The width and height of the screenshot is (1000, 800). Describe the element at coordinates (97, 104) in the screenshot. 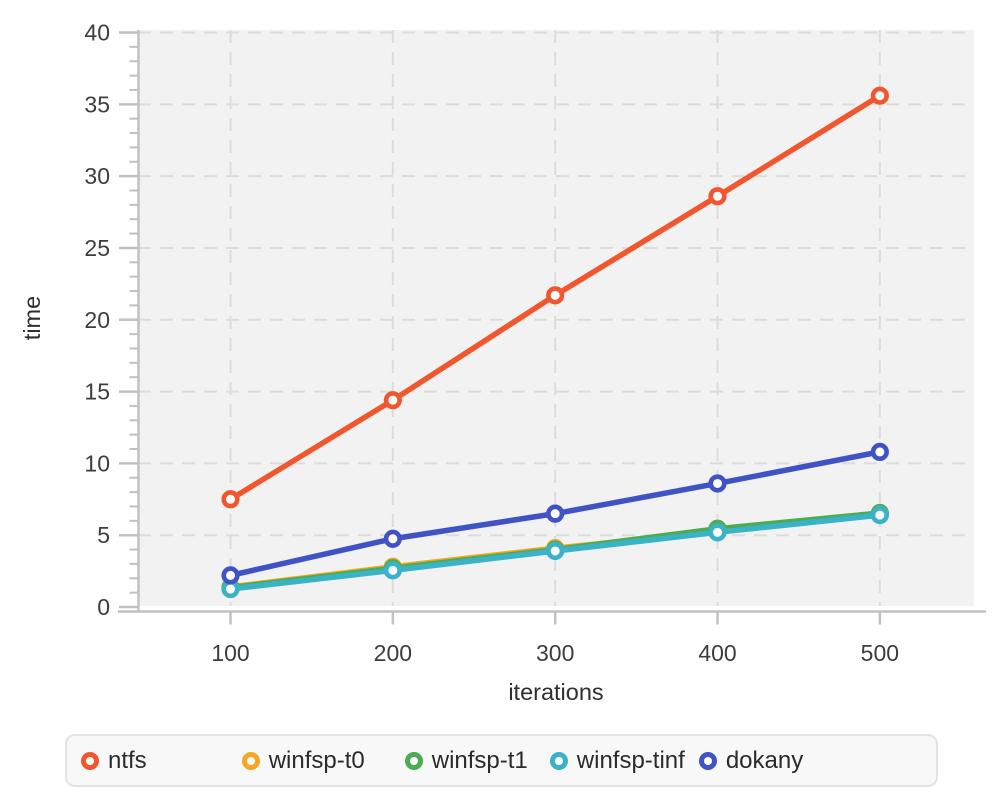

I see `y-tick-label: 35` at that location.